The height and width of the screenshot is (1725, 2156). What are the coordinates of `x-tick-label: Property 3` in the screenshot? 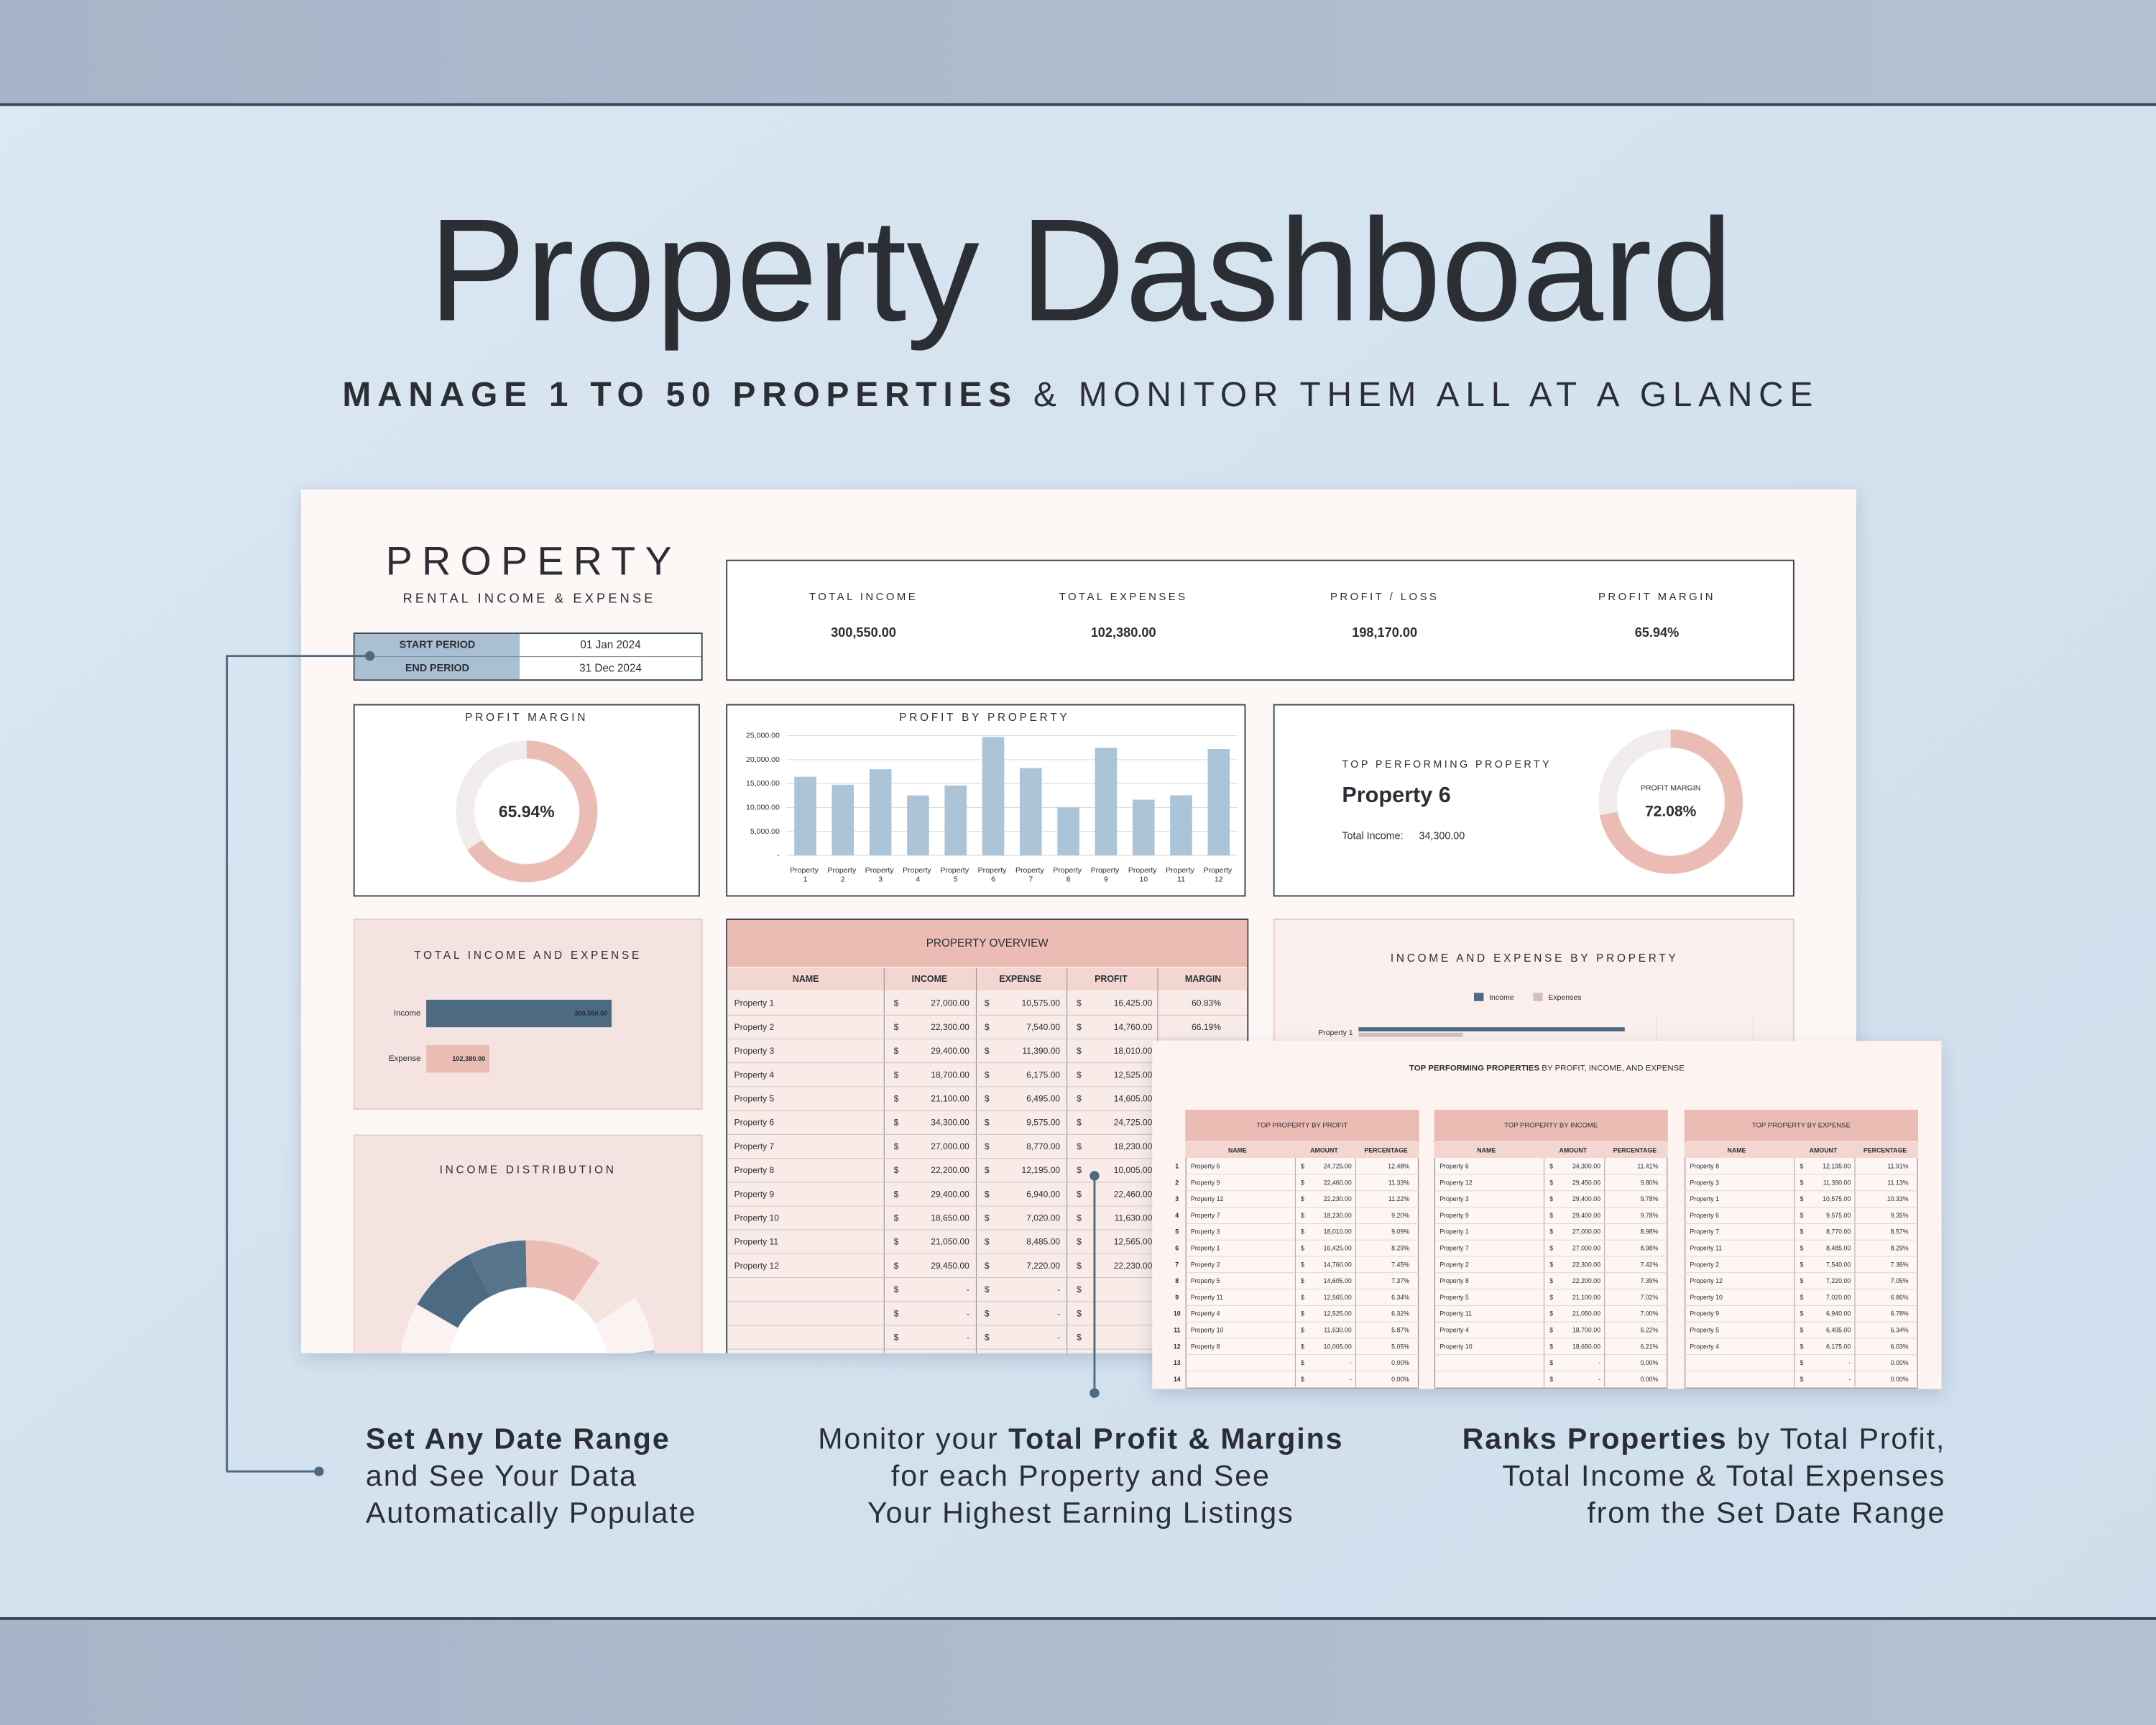 It's located at (881, 874).